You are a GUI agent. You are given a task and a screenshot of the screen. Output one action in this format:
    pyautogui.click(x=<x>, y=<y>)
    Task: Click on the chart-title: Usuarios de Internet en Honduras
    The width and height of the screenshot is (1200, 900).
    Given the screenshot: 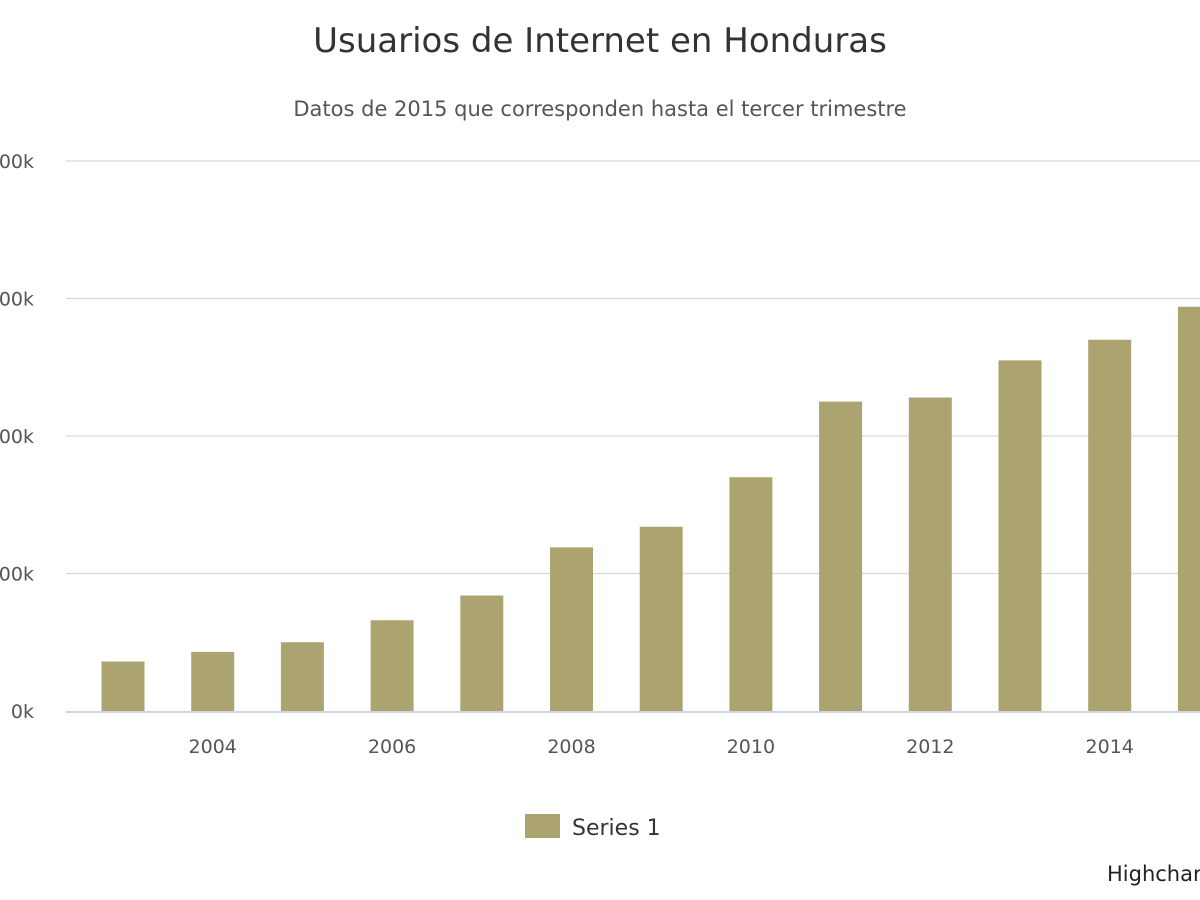 What is the action you would take?
    pyautogui.click(x=600, y=41)
    